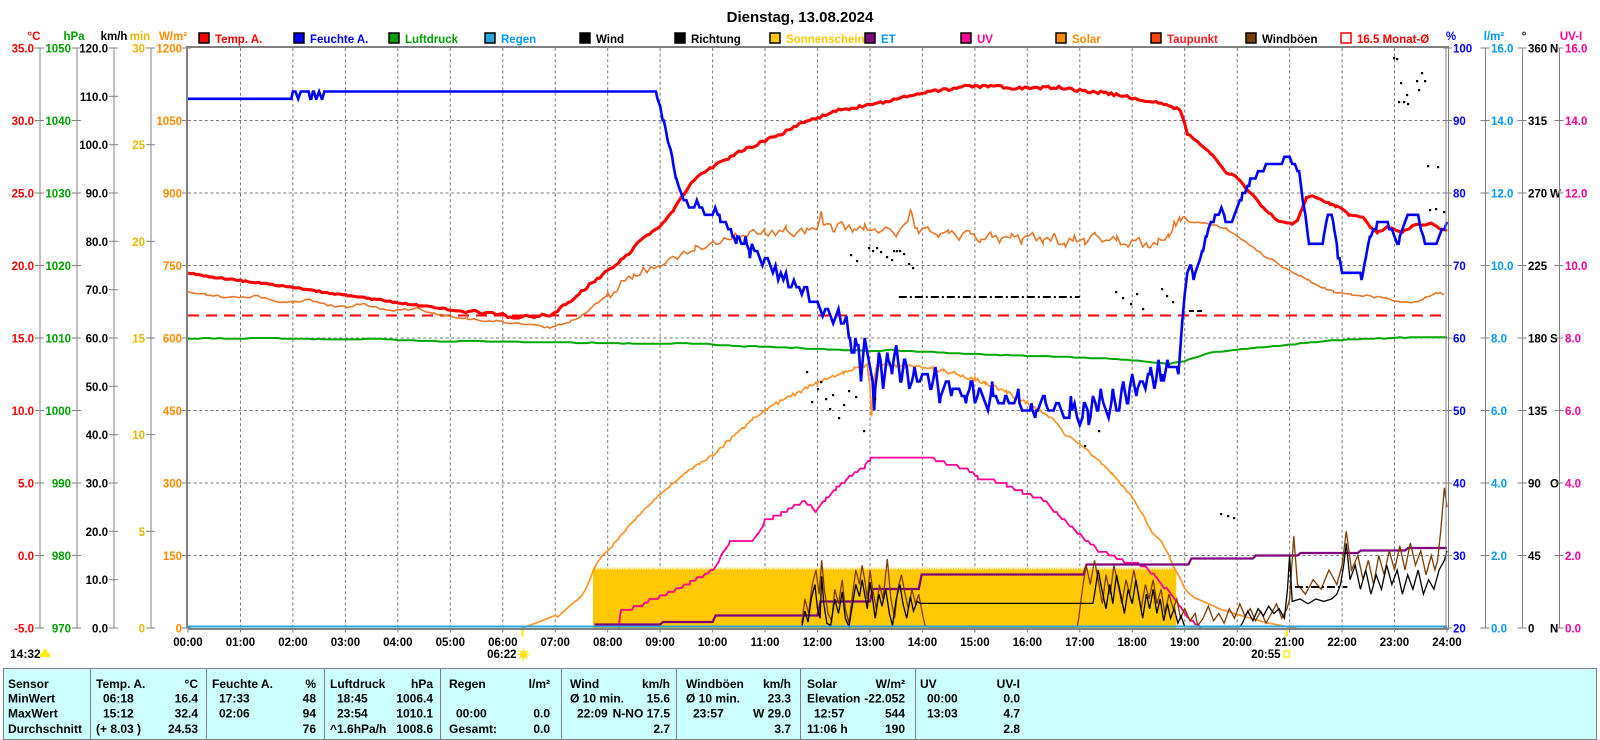 This screenshot has width=1600, height=740. I want to click on svg-text: 11:06 h, so click(827, 729).